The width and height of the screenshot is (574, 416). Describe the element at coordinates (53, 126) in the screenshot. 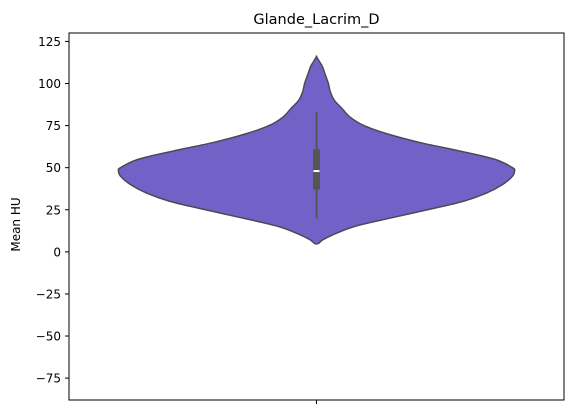

I see `y-tick-label: 75` at that location.